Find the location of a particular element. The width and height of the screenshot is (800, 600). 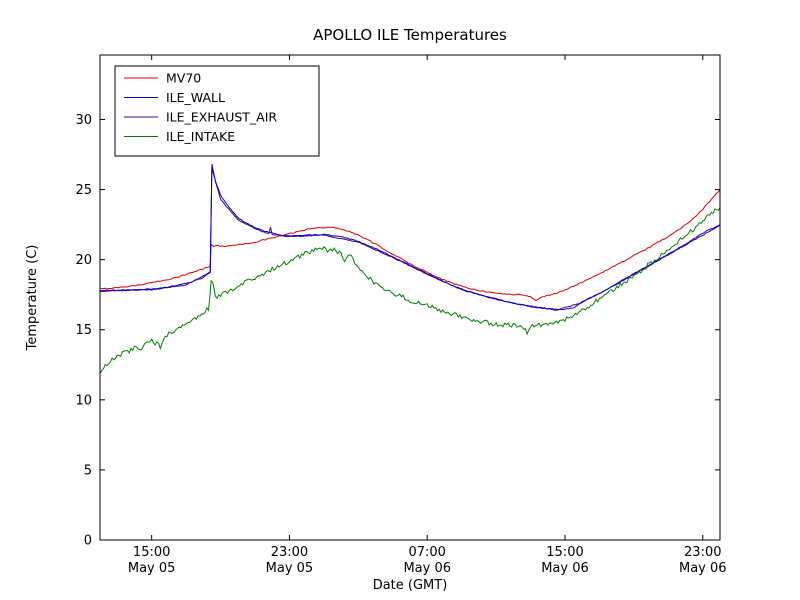

legend: MV70 ILE_WALL ILE_EXHAUST_AIR ILE_INTAKE is located at coordinates (217, 111).